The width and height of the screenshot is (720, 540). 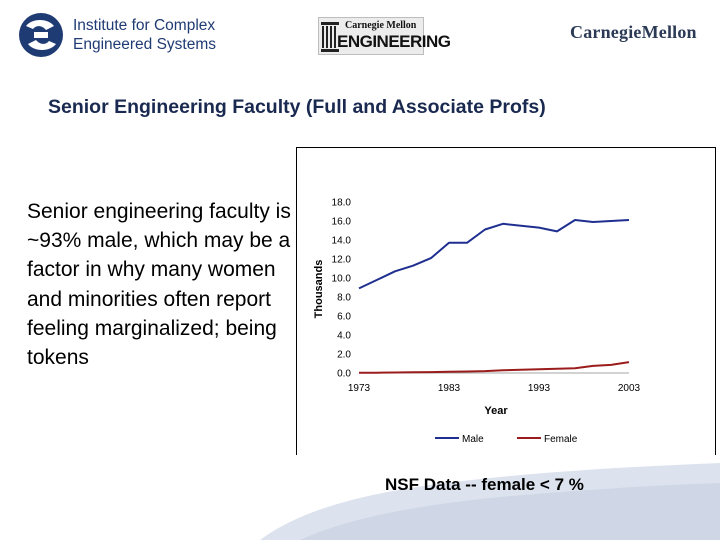 I want to click on x-tick-label: 2003, so click(x=629, y=388).